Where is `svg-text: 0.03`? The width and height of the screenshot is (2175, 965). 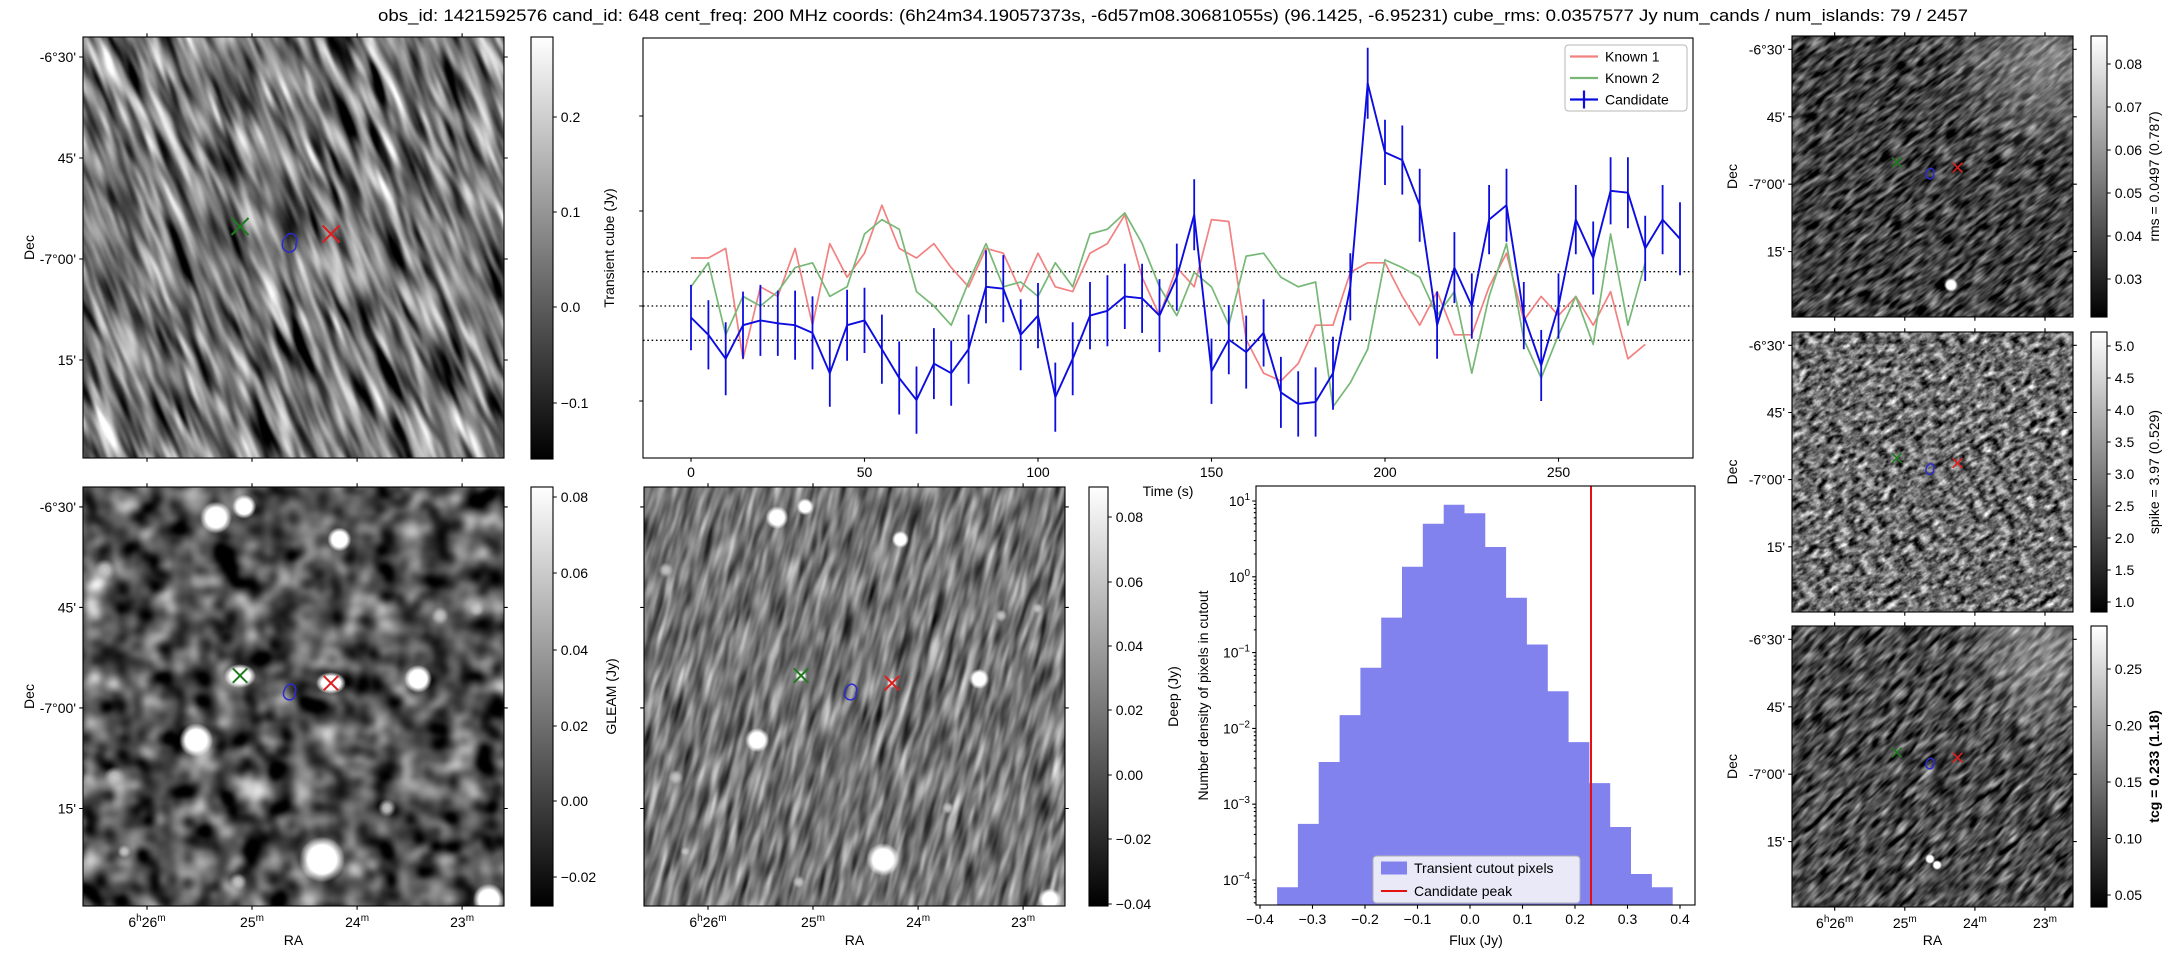
svg-text: 0.03 is located at coordinates (2128, 279).